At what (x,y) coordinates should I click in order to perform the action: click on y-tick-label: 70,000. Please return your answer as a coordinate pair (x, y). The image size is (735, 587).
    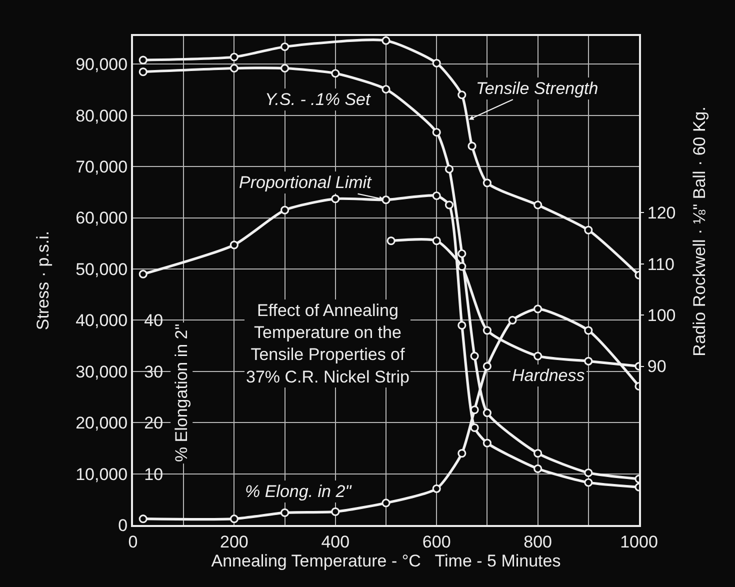
    Looking at the image, I should click on (102, 167).